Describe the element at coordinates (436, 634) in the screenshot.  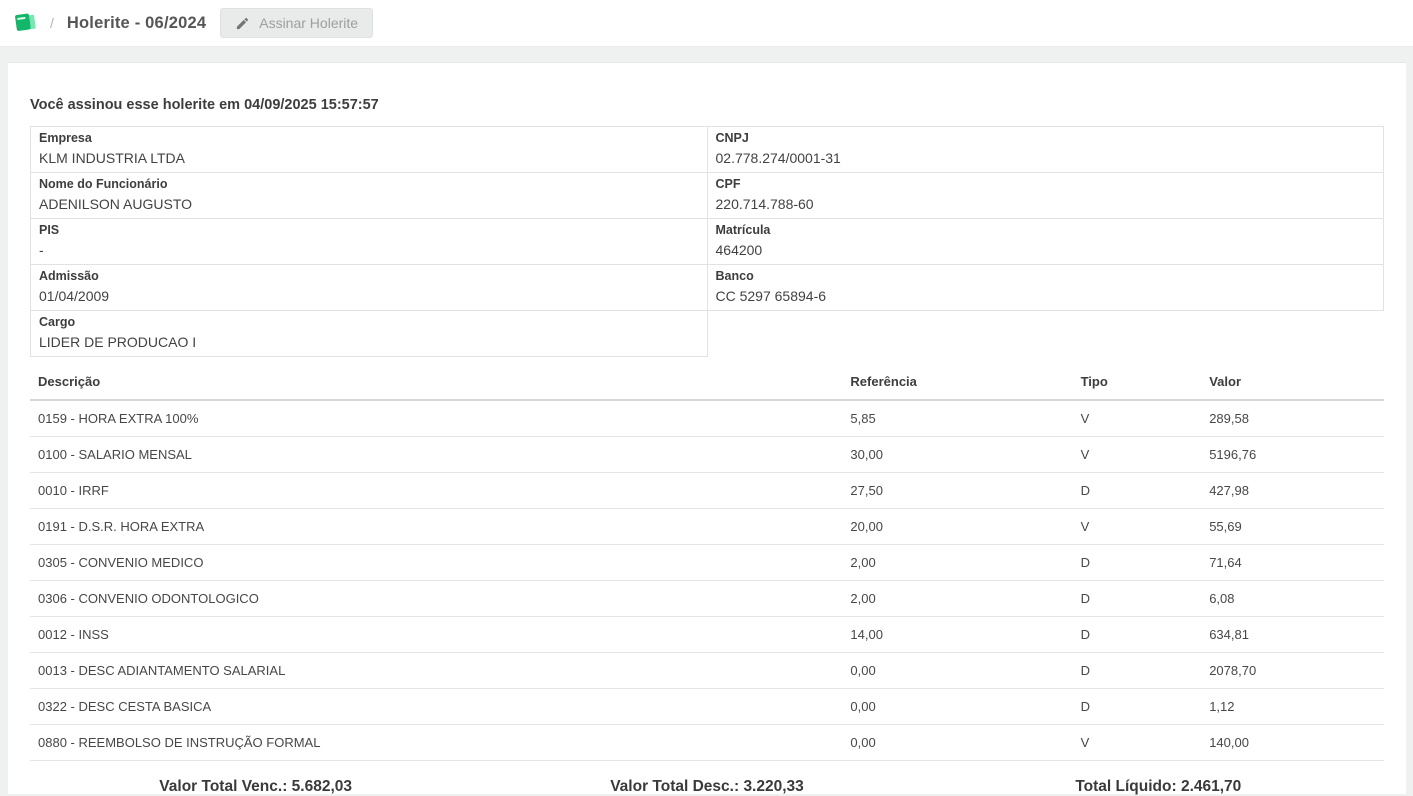
I see `description-cell: 0012 - INSS` at that location.